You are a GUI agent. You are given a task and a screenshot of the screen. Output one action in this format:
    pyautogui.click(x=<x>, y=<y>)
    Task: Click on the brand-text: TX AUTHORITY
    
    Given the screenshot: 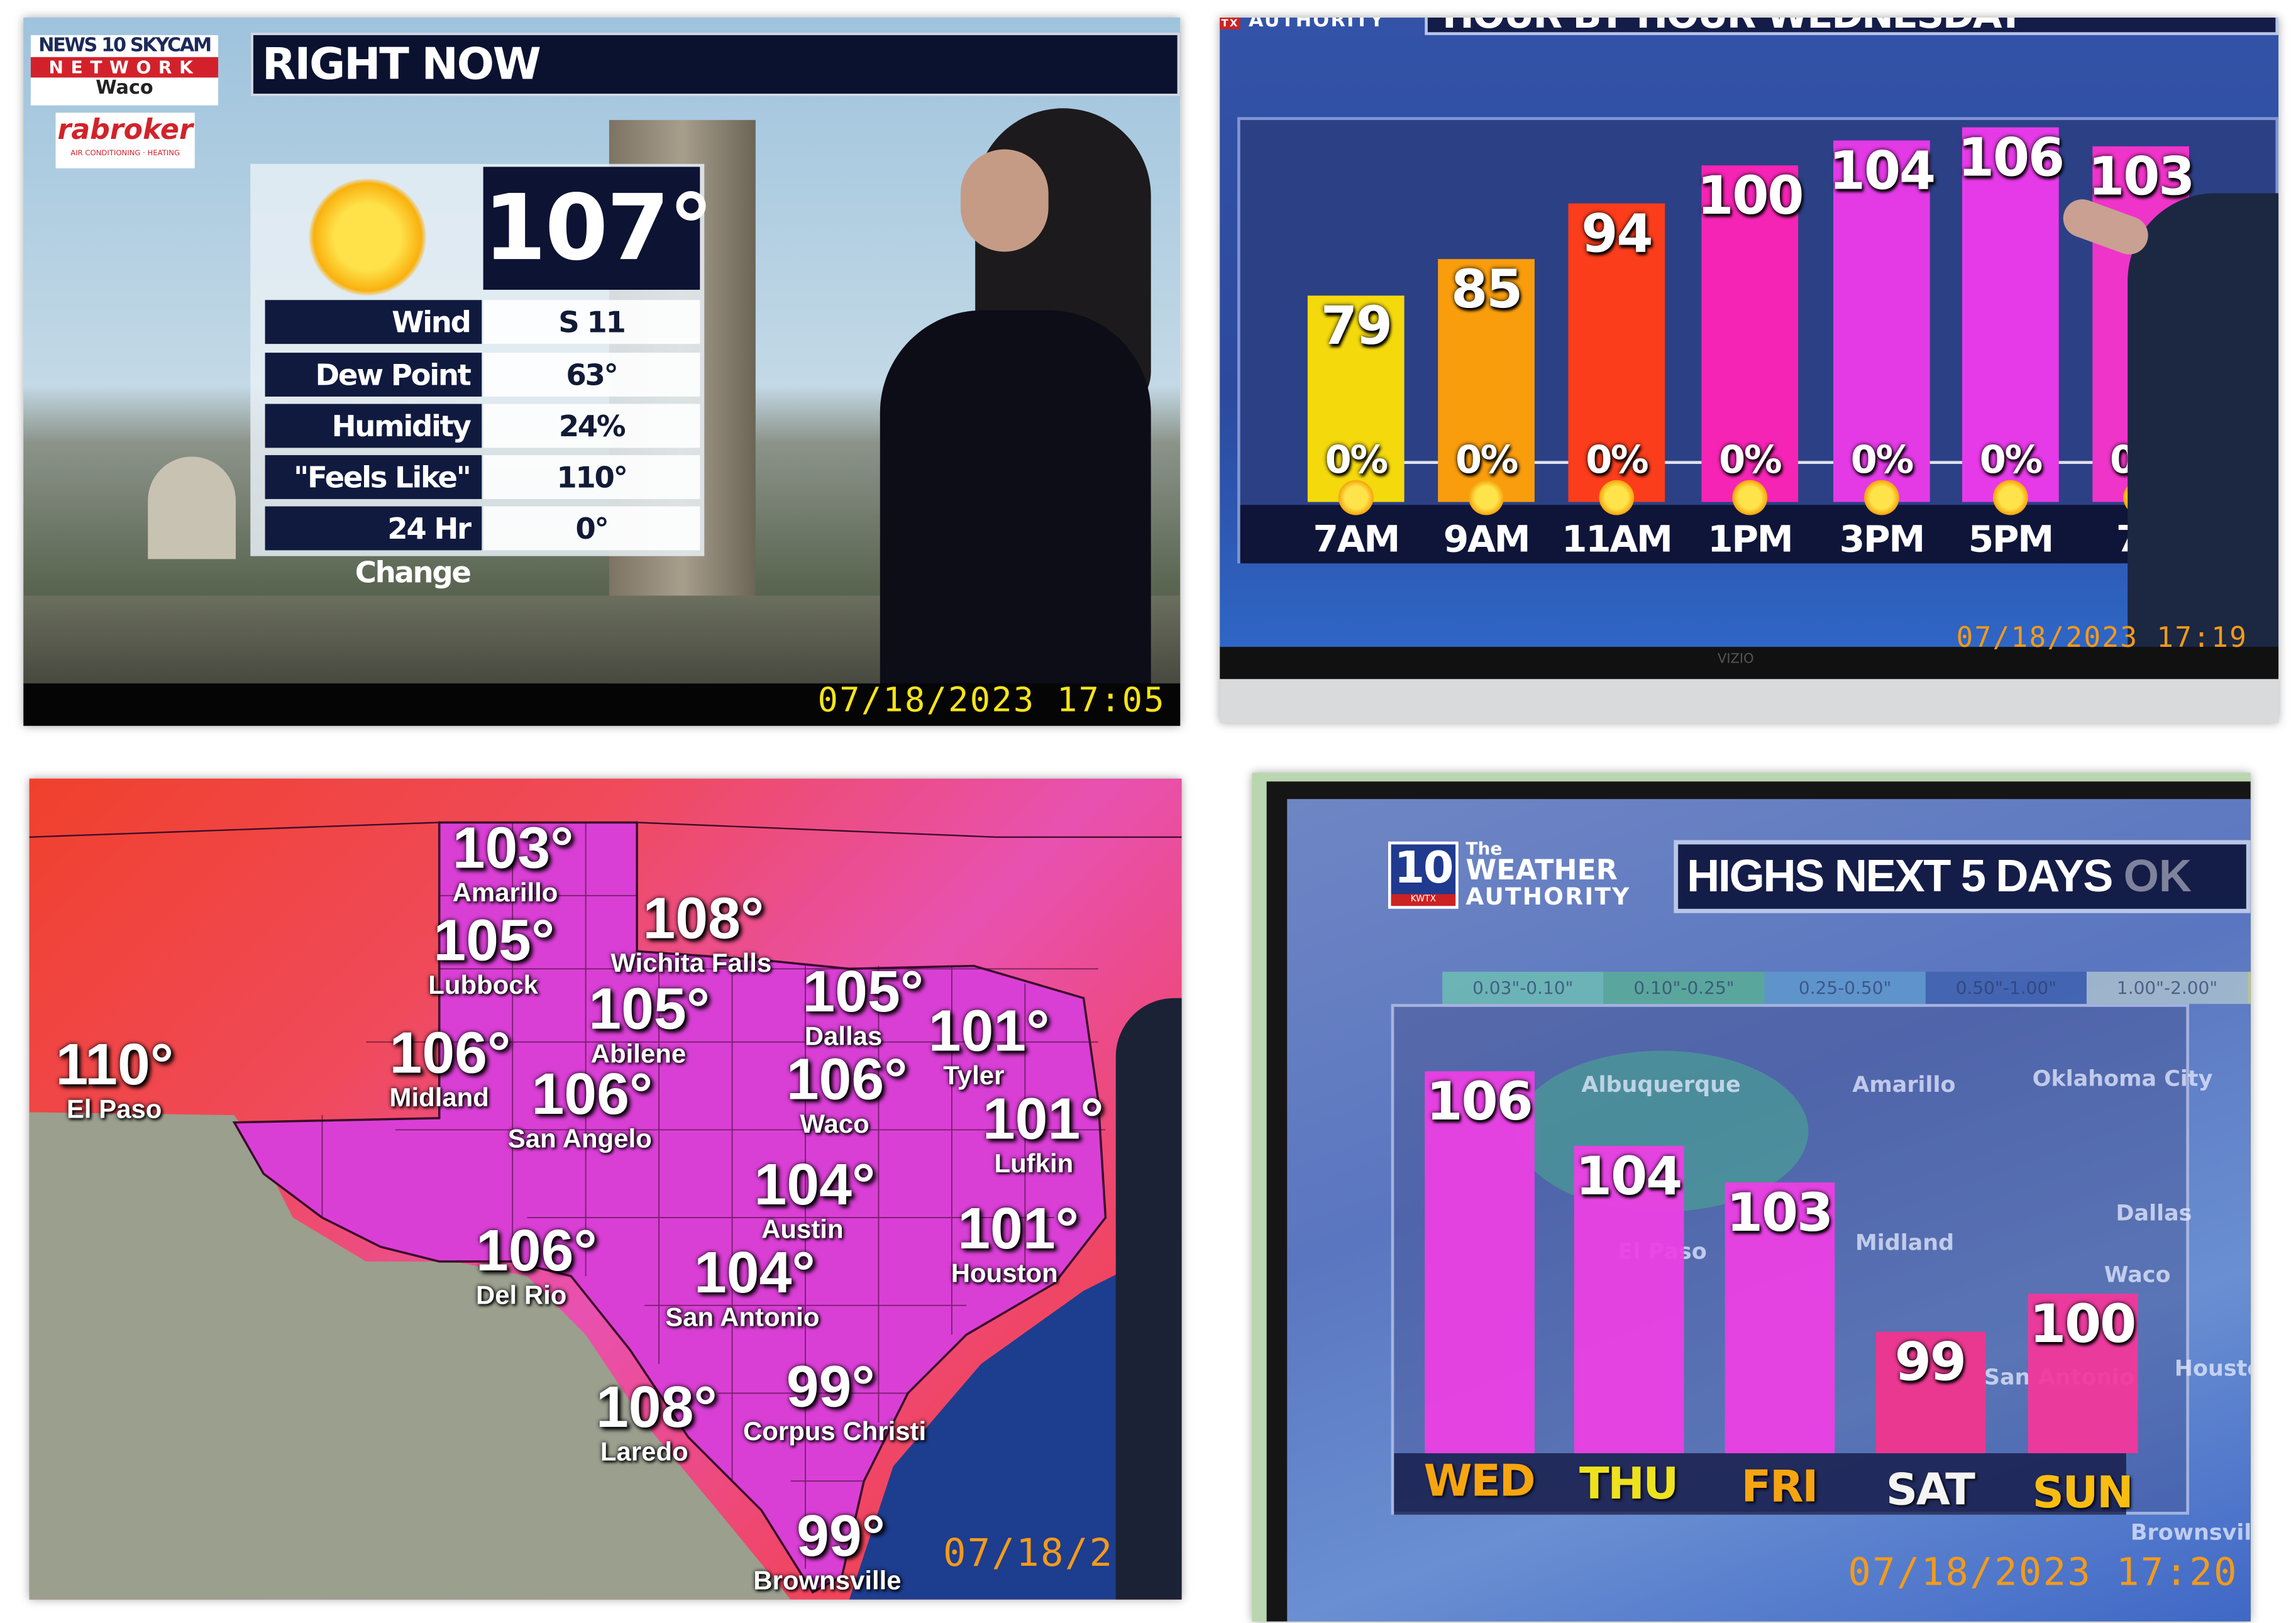 What is the action you would take?
    pyautogui.click(x=1320, y=25)
    